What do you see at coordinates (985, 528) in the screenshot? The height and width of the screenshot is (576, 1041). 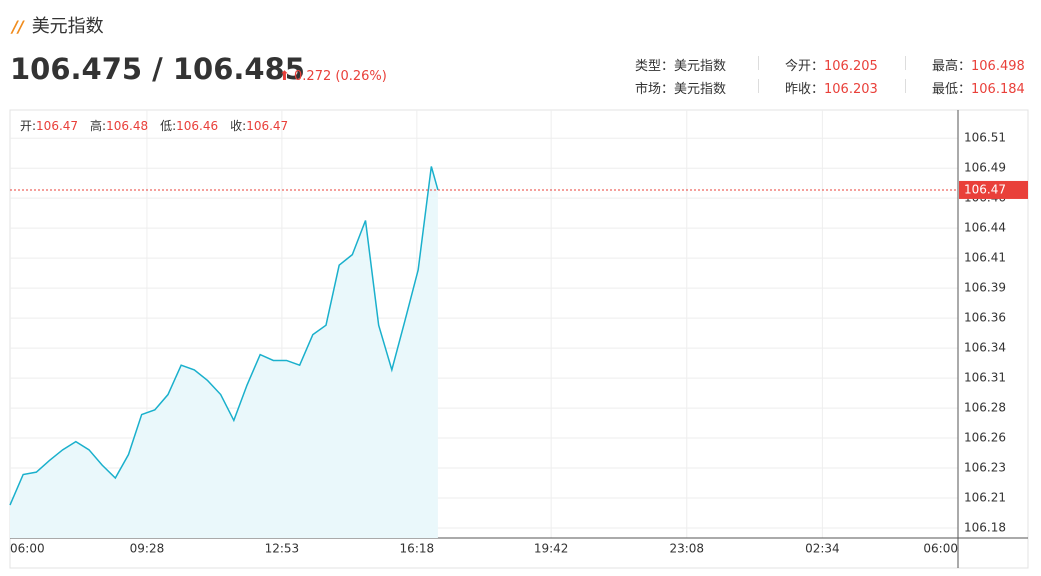 I see `y-tick-label: 106.18` at bounding box center [985, 528].